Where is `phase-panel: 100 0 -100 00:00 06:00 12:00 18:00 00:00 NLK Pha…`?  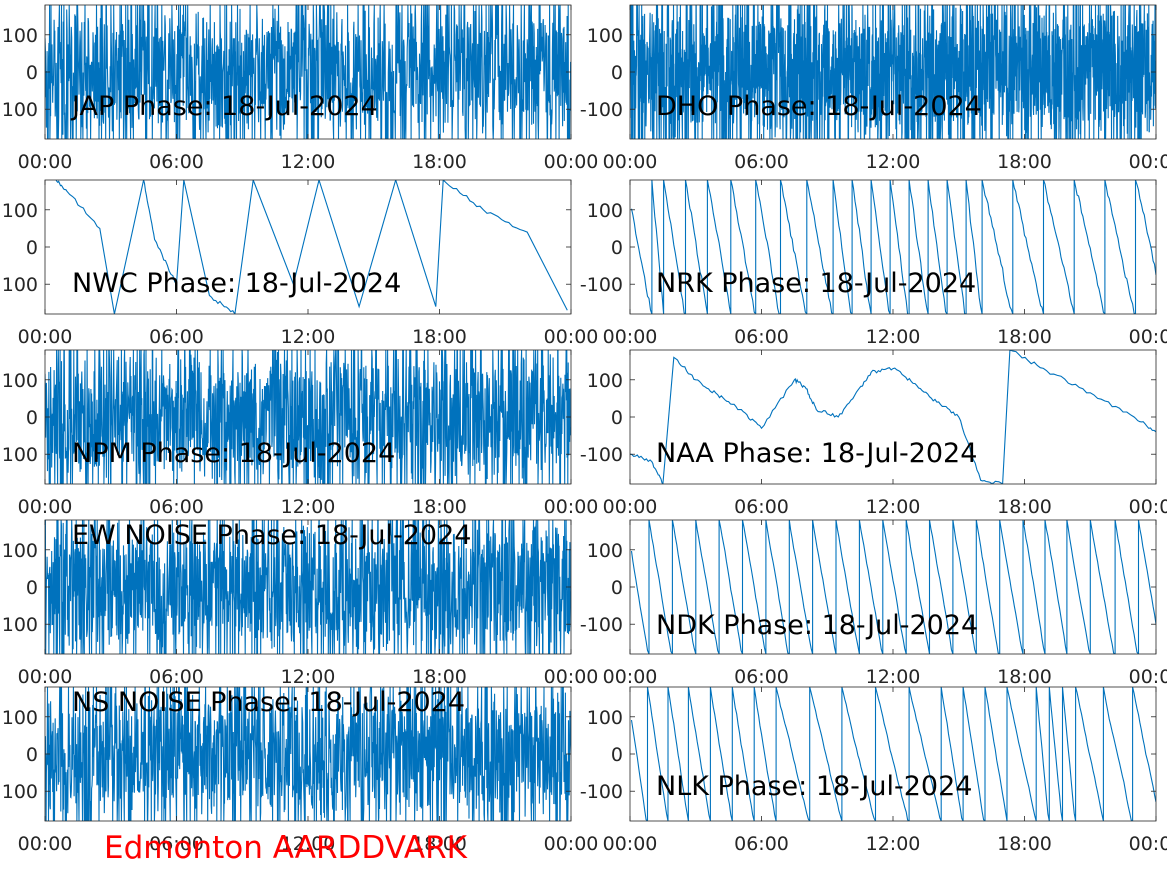
phase-panel: 100 0 -100 00:00 06:00 12:00 18:00 00:00 NLK Pha… is located at coordinates (873, 770).